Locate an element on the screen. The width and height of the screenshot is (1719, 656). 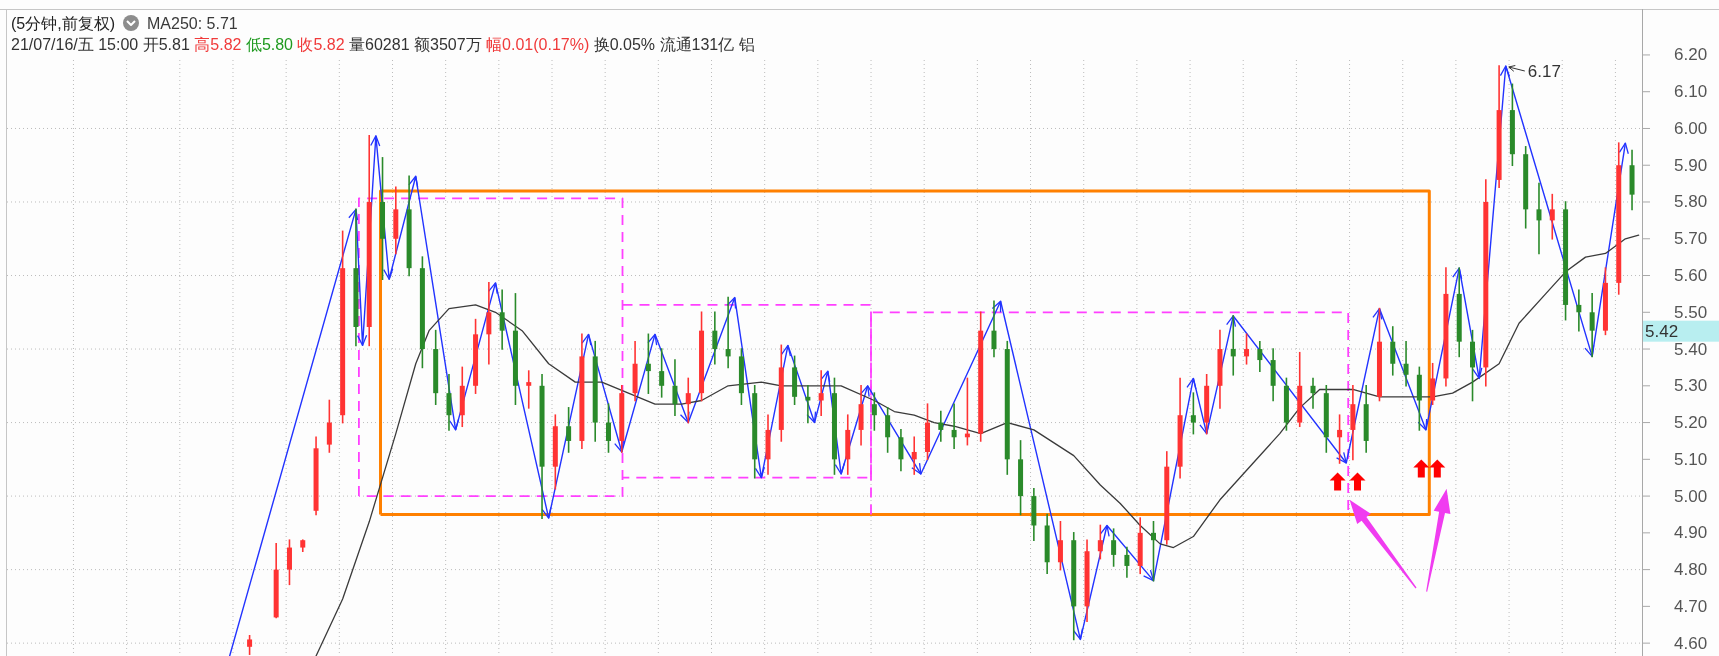
y-tick-label: 5.50 is located at coordinates (1691, 312).